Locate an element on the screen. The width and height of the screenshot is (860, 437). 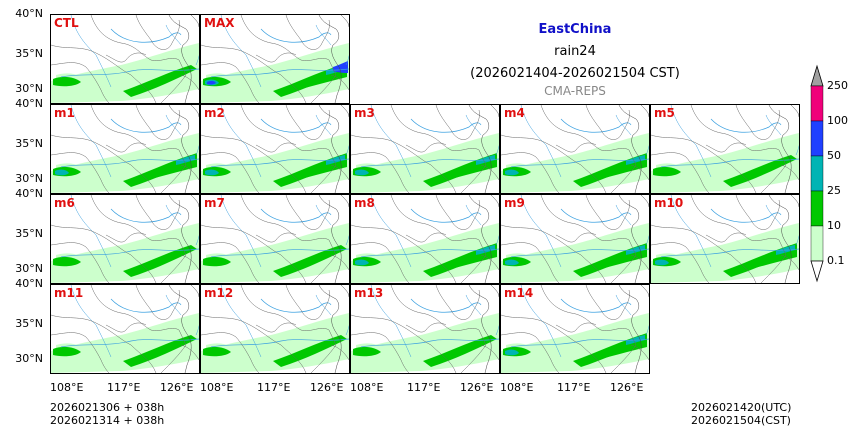
valid-time-cst: 2026021504(CST) is located at coordinates (741, 420).